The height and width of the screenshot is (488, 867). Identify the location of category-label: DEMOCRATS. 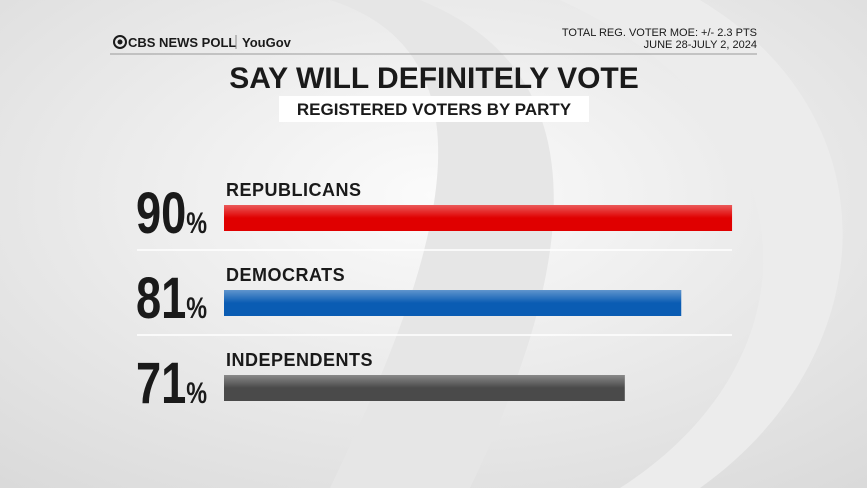
(285, 275).